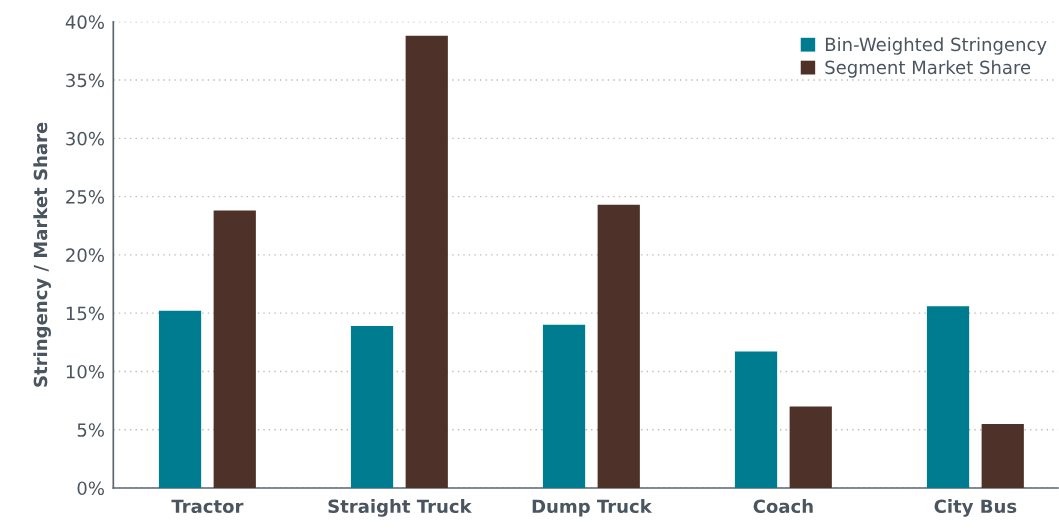 The width and height of the screenshot is (1059, 531). I want to click on y-tick-label: 15%, so click(85, 313).